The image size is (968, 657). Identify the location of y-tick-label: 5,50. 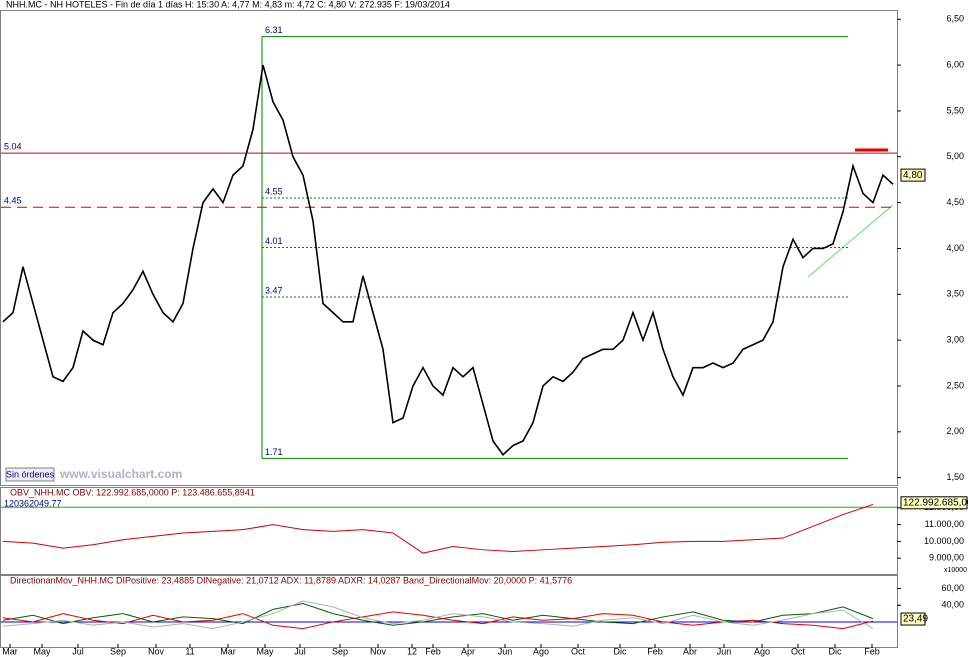
(955, 110).